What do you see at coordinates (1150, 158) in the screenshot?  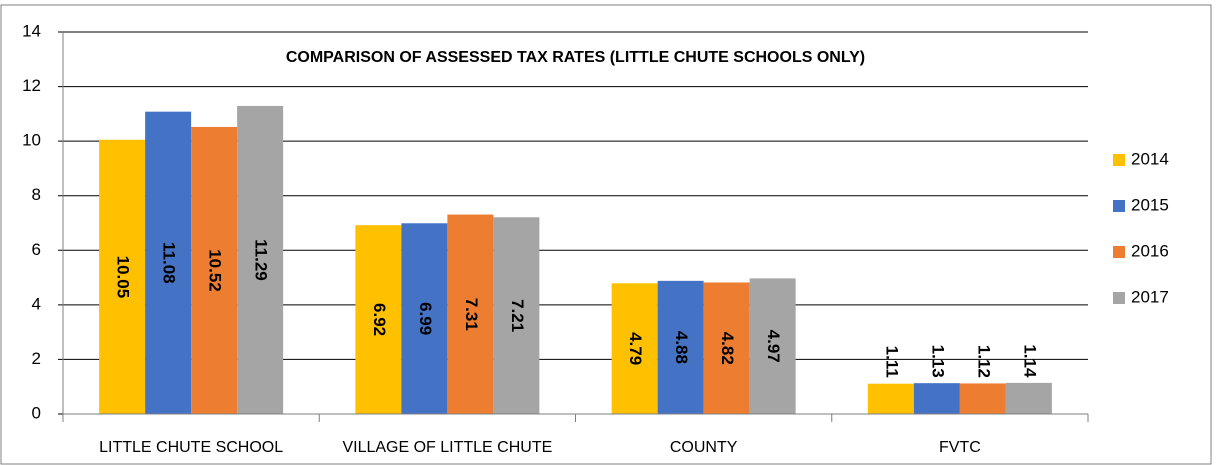 I see `legend-label: 2014` at bounding box center [1150, 158].